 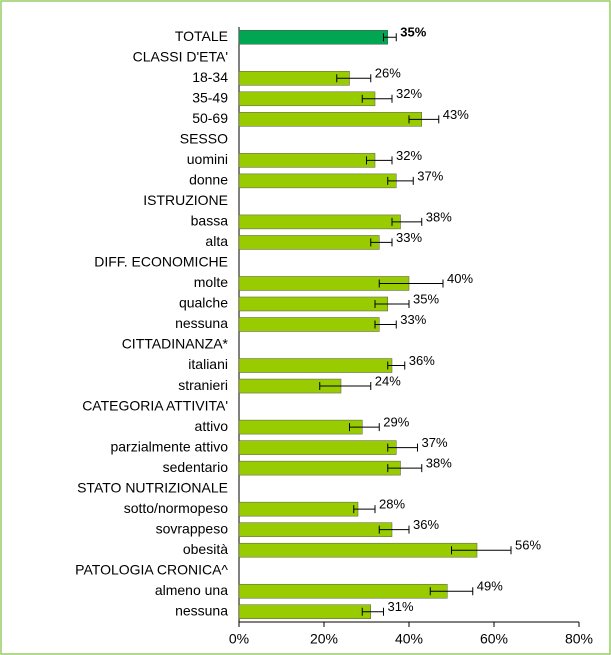 I want to click on category-label: stranieri, so click(x=203, y=385).